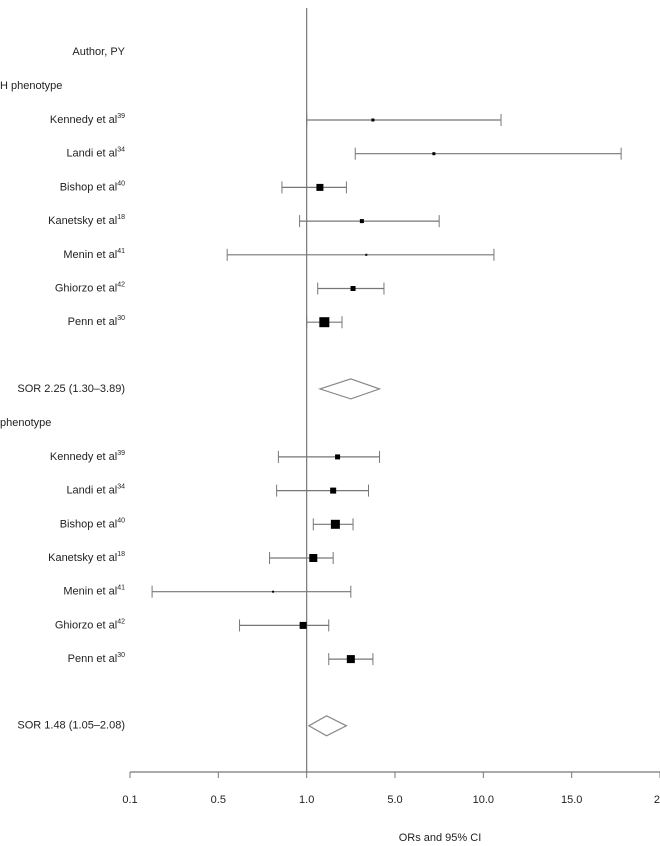 The image size is (660, 846). What do you see at coordinates (25, 423) in the screenshot?
I see `group-label: phenotype` at bounding box center [25, 423].